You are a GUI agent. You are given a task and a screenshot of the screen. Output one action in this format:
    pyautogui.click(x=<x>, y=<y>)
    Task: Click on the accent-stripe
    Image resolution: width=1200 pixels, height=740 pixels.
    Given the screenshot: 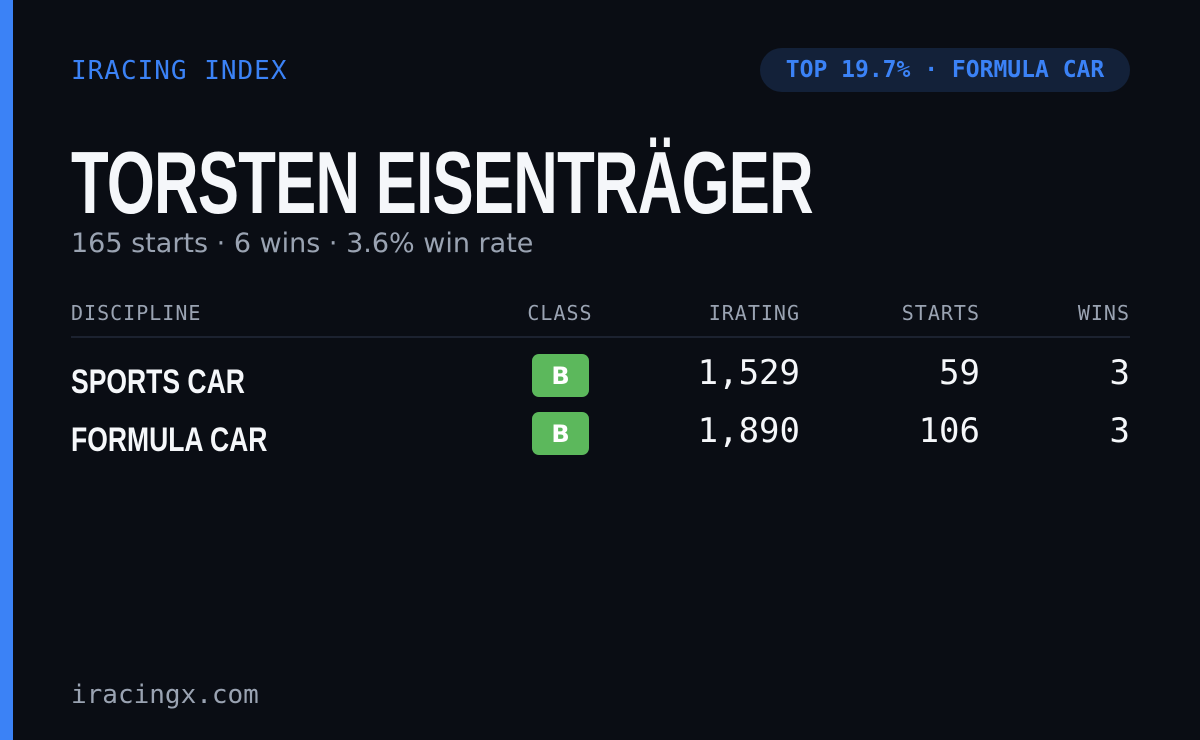 What is the action you would take?
    pyautogui.click(x=6, y=370)
    